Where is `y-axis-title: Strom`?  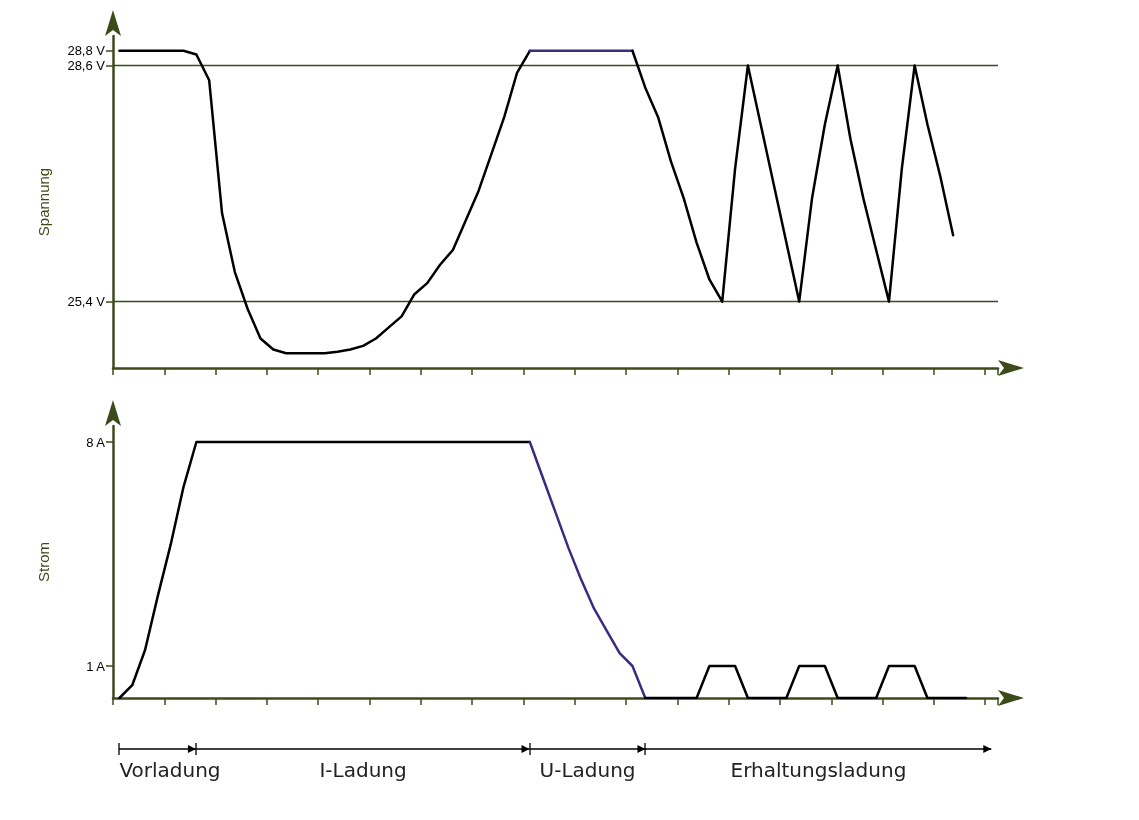 y-axis-title: Strom is located at coordinates (43, 562).